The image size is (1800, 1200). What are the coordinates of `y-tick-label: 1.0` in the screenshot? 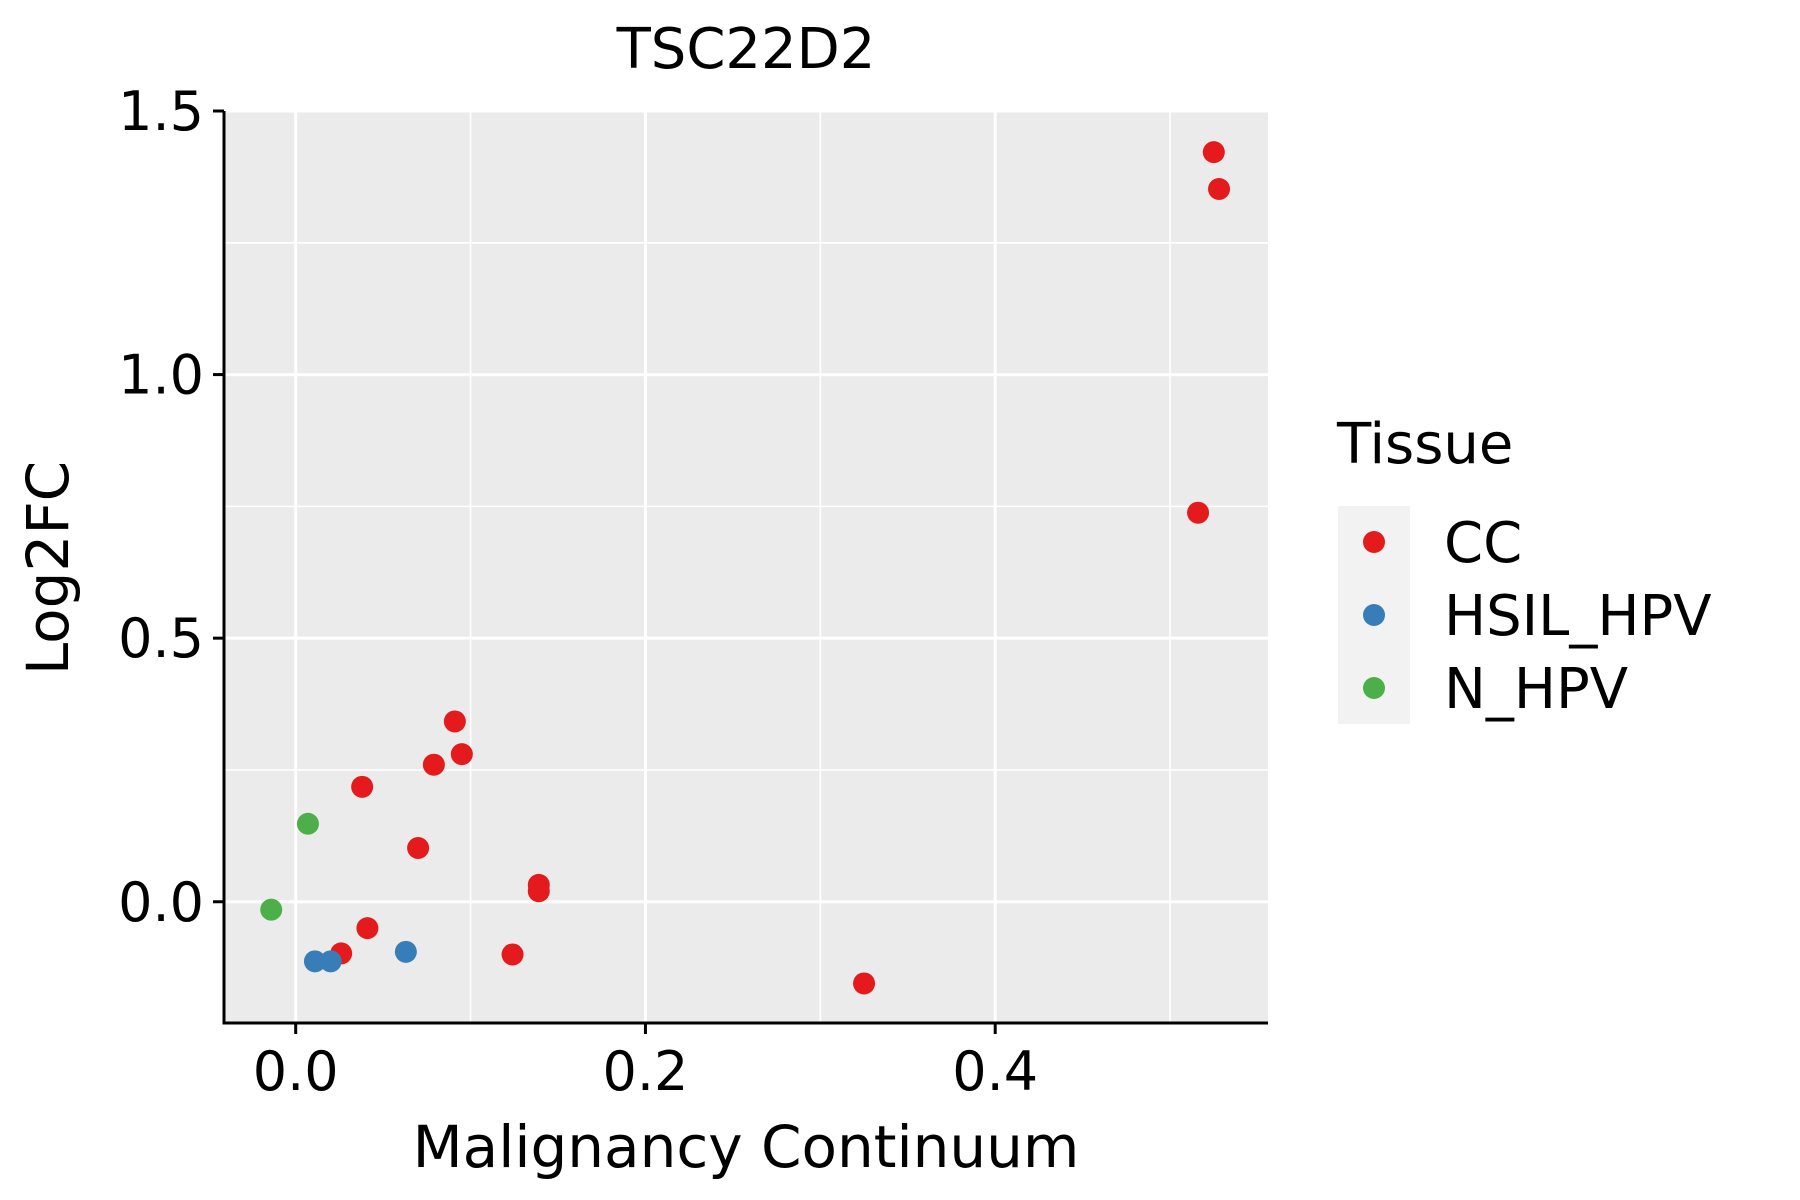 It's located at (161, 375).